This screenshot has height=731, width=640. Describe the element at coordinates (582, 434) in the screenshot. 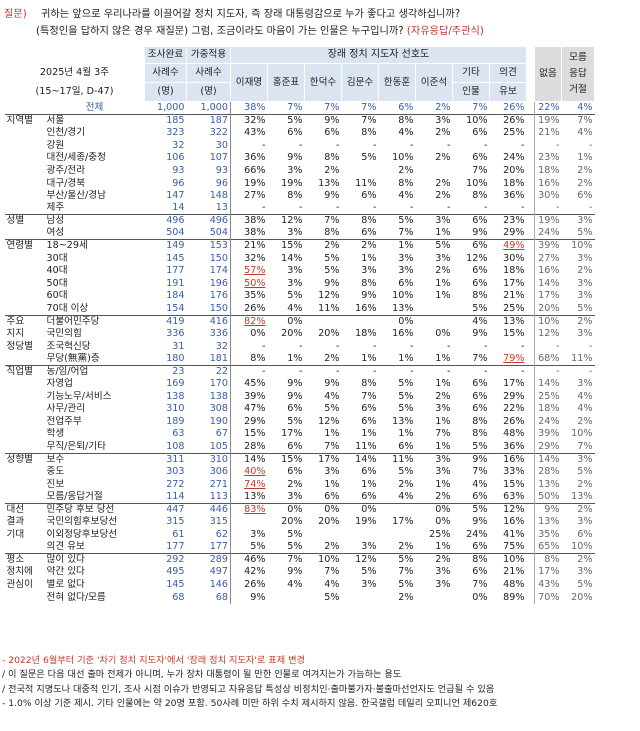

I see `dont-know-cell: 10%` at that location.